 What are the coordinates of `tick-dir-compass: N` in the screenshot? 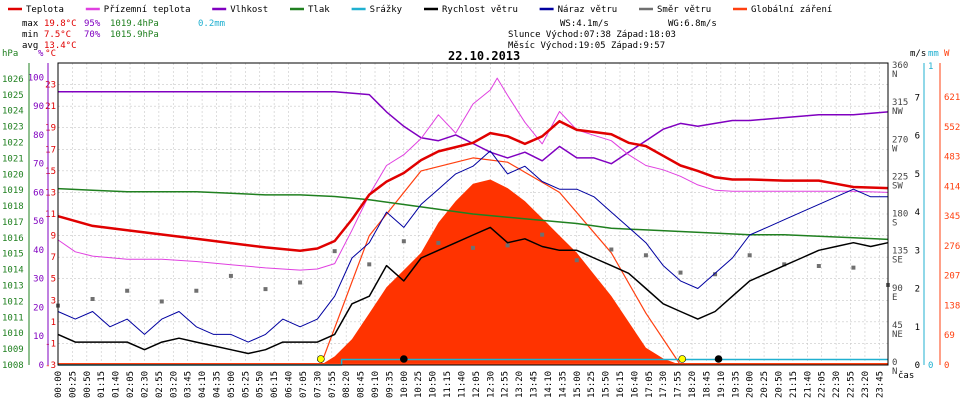 It's located at (894, 75).